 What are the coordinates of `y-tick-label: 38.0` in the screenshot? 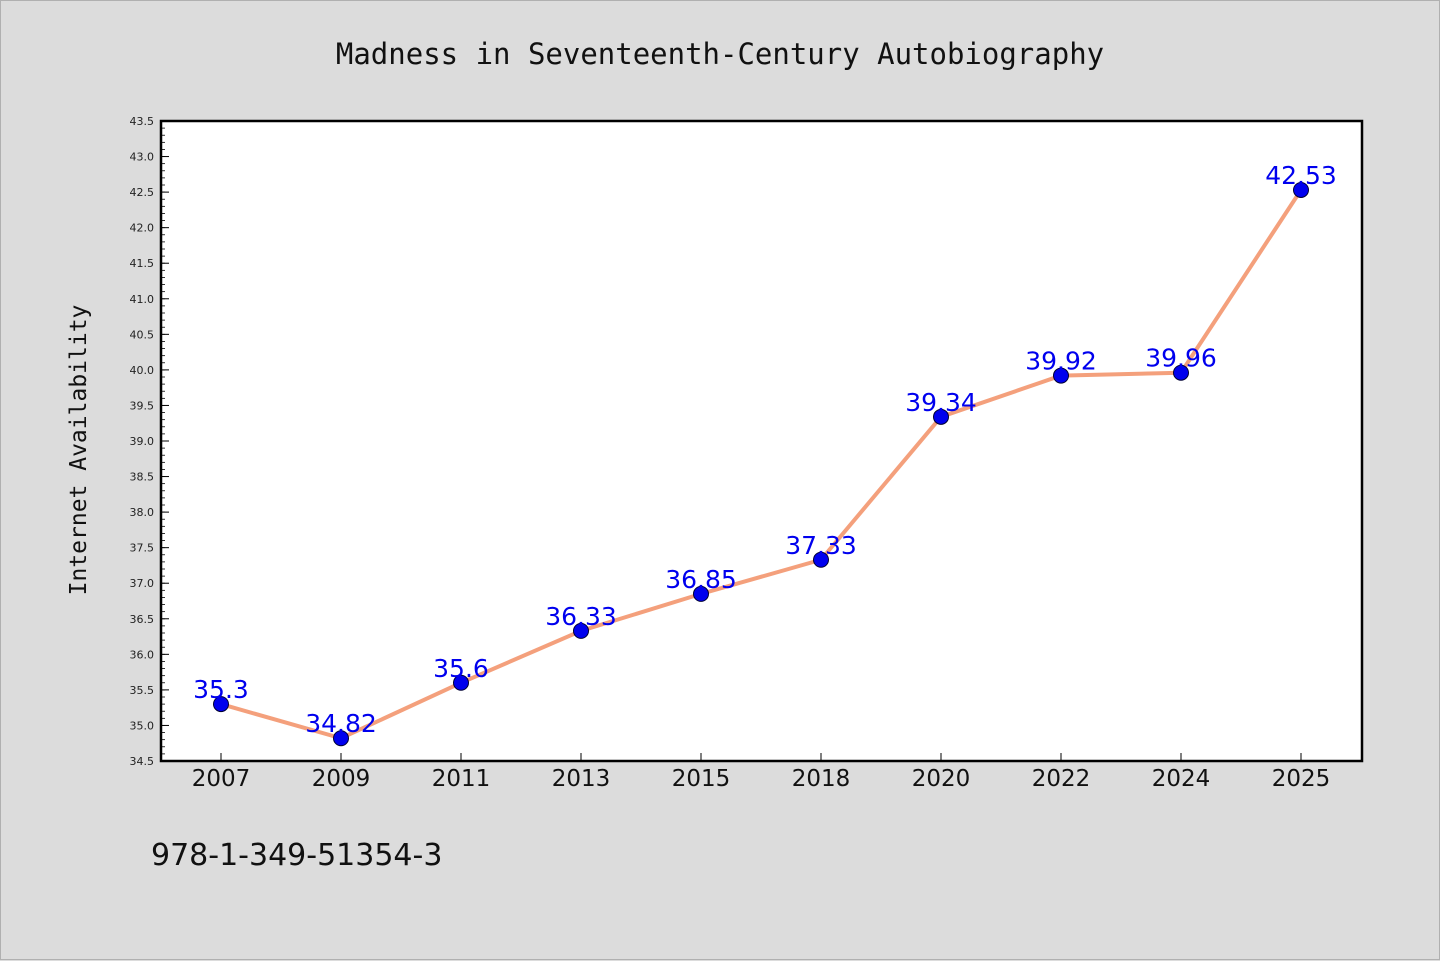 It's located at (142, 512).